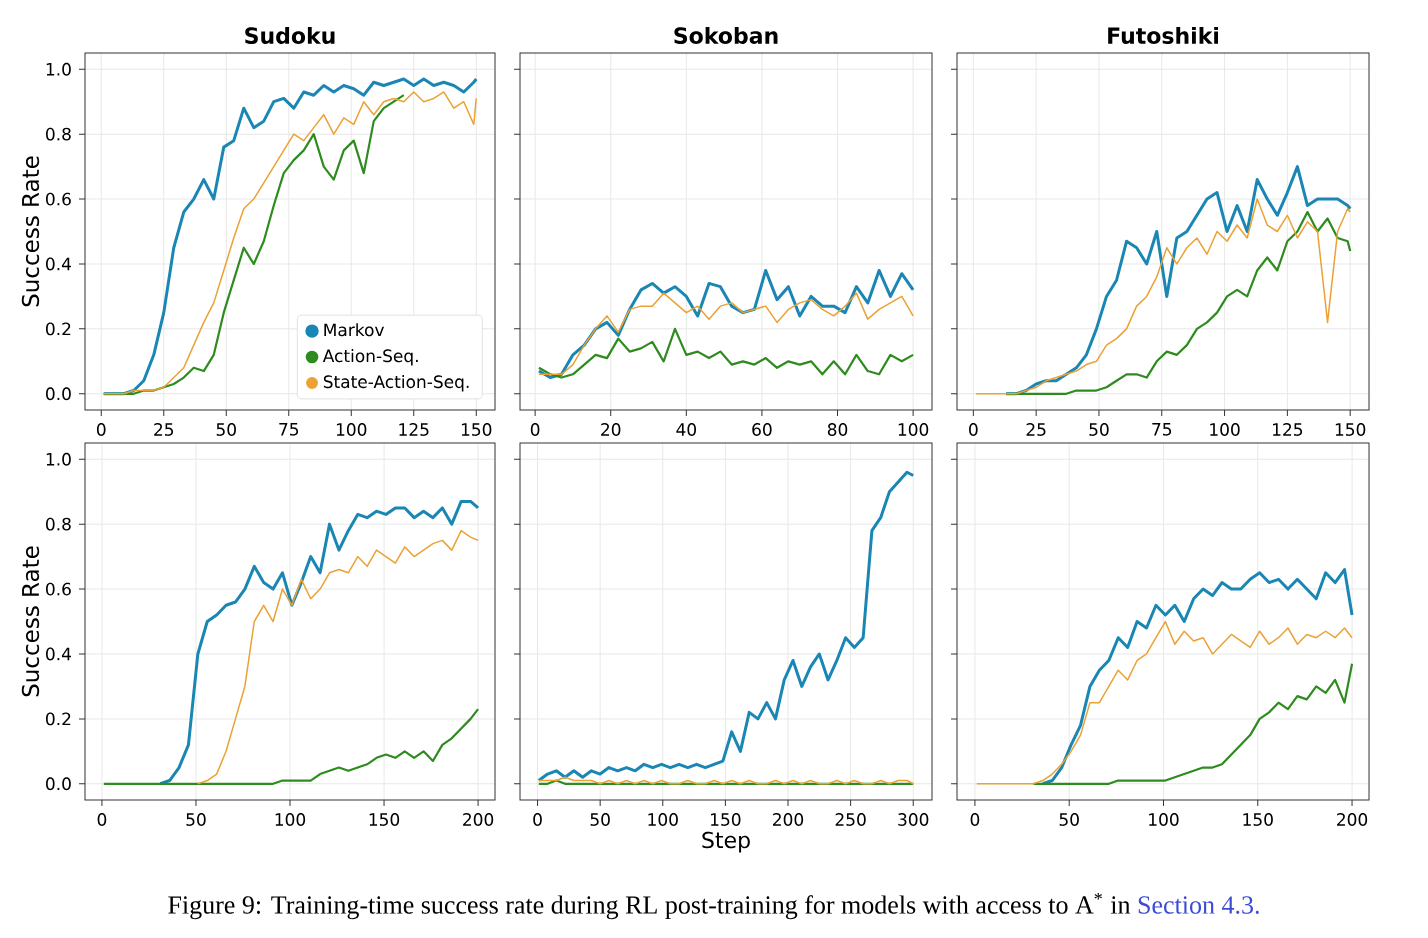  I want to click on legend-label: Markov, so click(354, 330).